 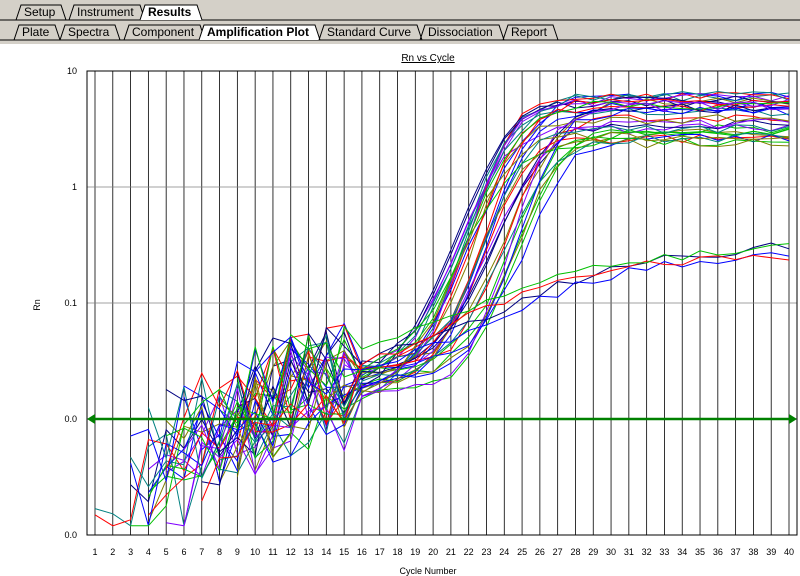 What do you see at coordinates (326, 552) in the screenshot?
I see `x-tick-label: 14` at bounding box center [326, 552].